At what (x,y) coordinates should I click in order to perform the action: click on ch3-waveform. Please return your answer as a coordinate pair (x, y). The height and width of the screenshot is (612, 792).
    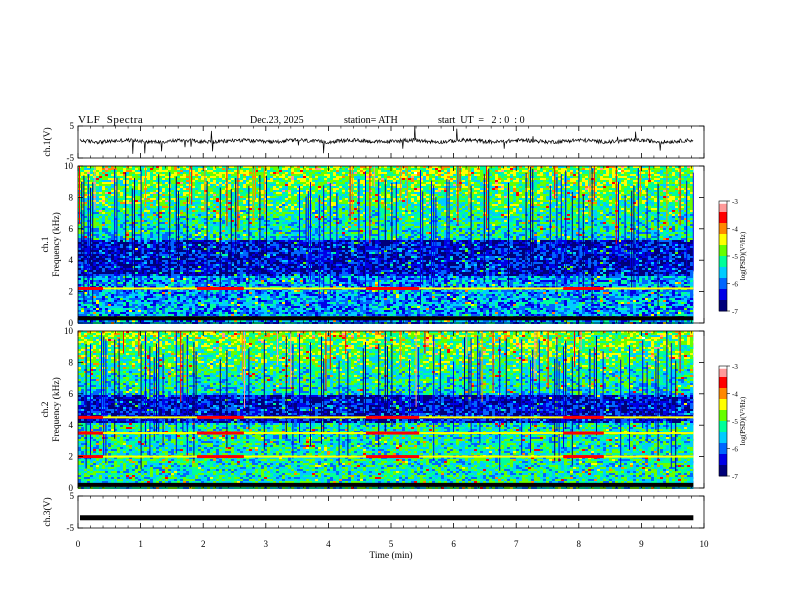
    Looking at the image, I should click on (386, 517).